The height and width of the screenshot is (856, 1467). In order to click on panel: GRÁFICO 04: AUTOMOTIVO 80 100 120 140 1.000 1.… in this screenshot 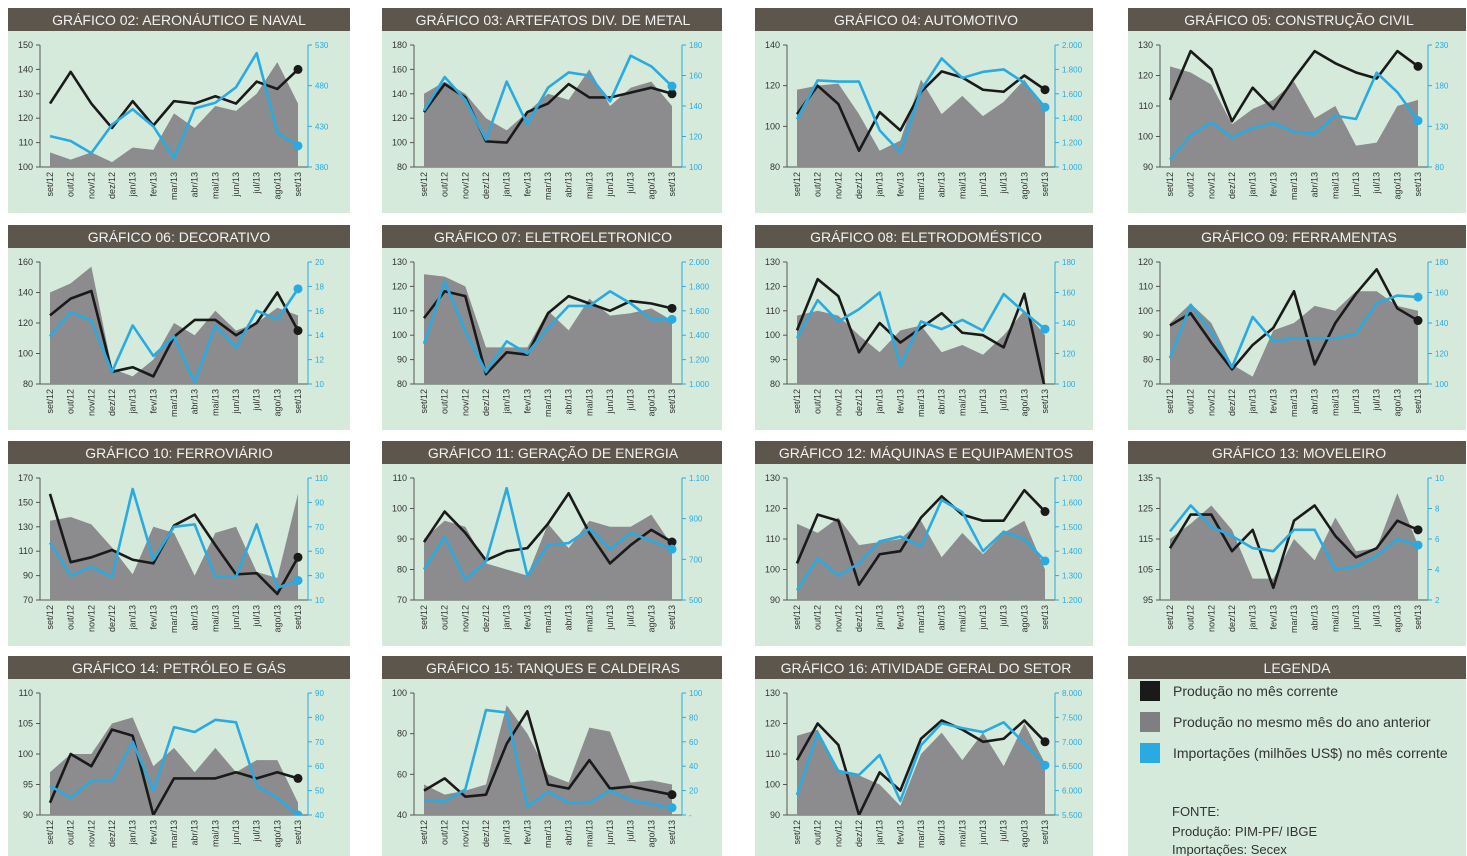, I will do `click(924, 110)`.